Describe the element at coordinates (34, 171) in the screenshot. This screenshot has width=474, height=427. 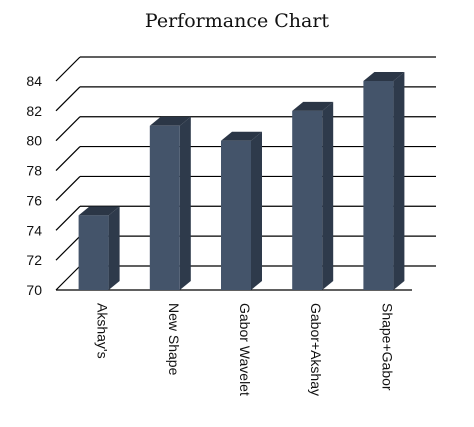
I see `y-tick-label: 78` at that location.